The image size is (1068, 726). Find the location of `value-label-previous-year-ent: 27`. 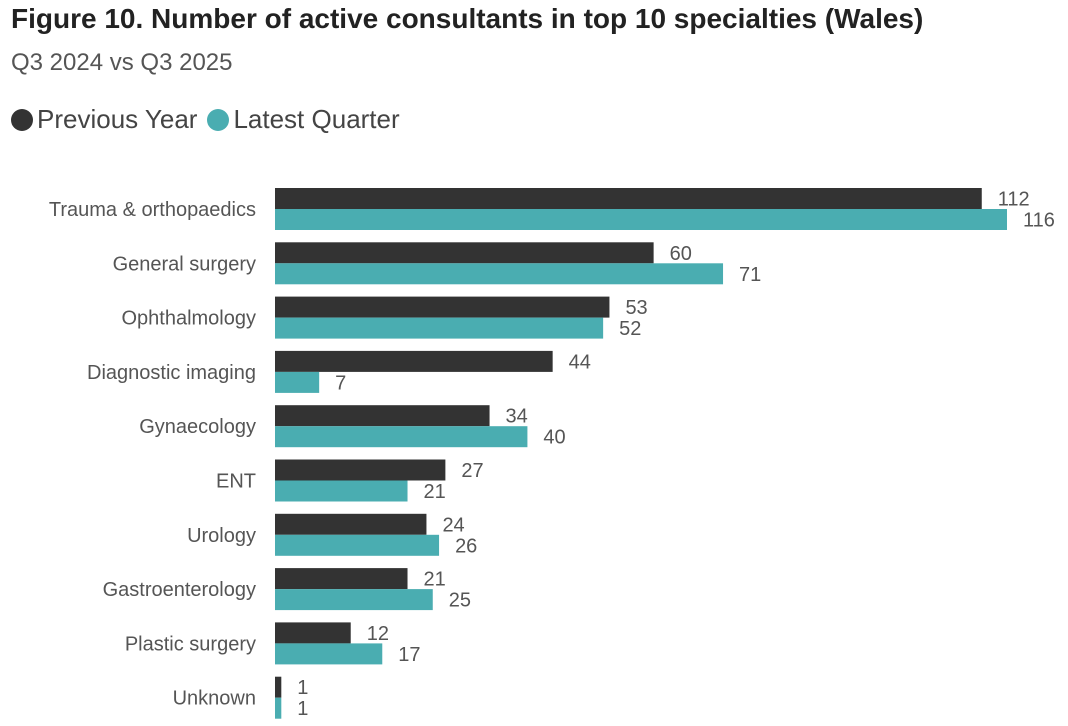

value-label-previous-year-ent: 27 is located at coordinates (472, 471).